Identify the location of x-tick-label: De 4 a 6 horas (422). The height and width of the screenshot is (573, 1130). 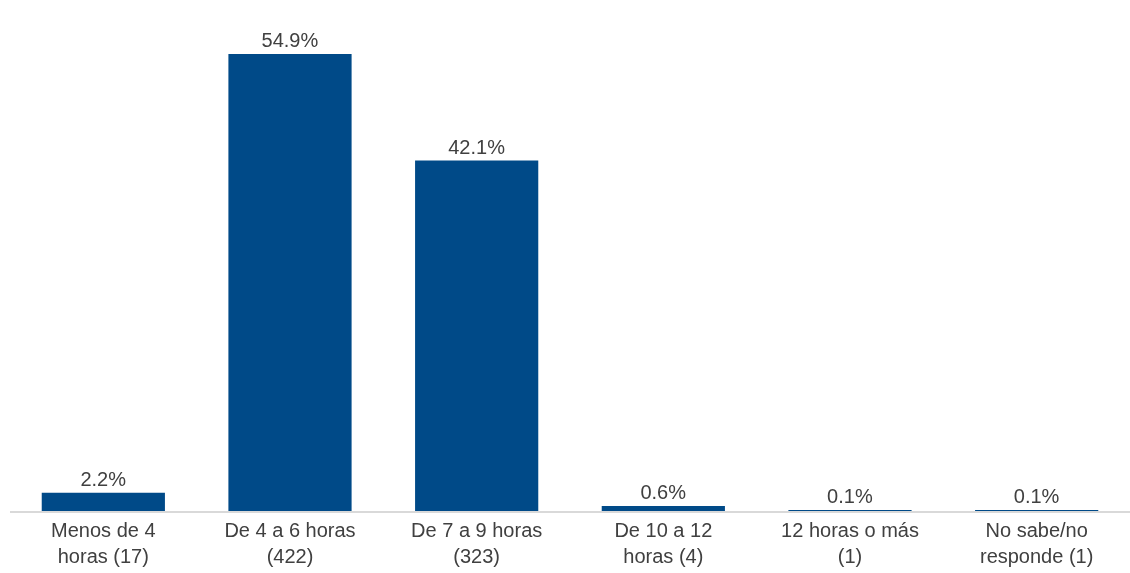
(290, 542).